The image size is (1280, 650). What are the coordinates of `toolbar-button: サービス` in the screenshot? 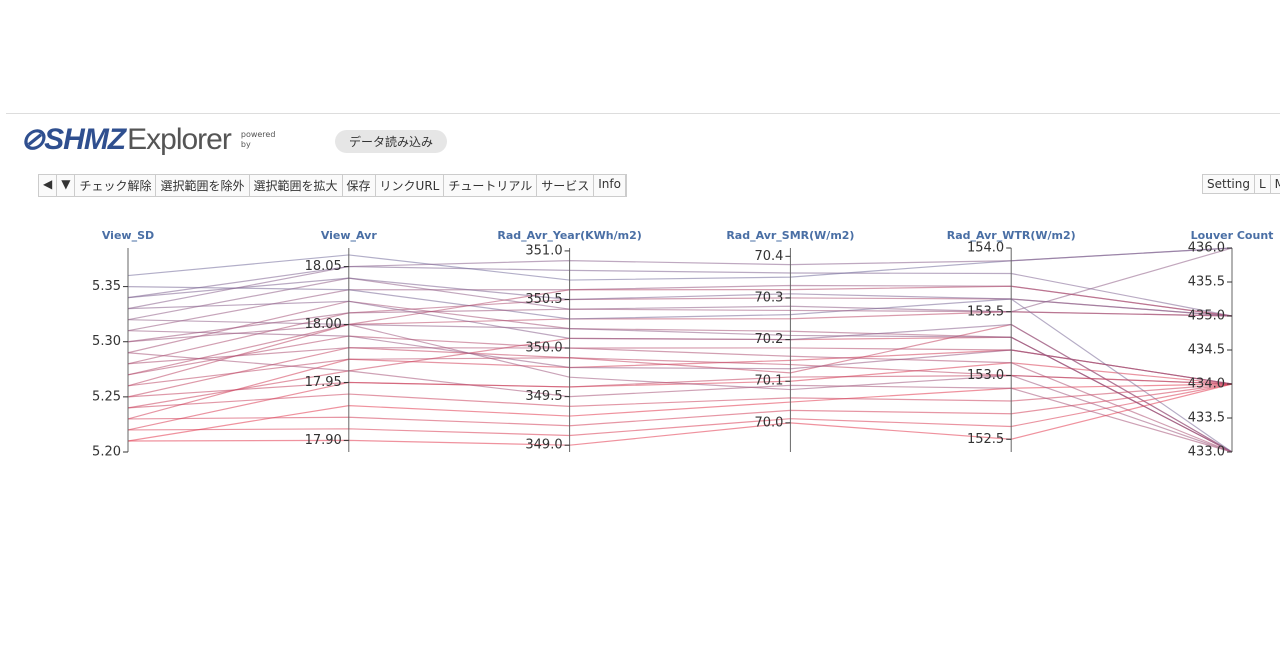 It's located at (566, 185).